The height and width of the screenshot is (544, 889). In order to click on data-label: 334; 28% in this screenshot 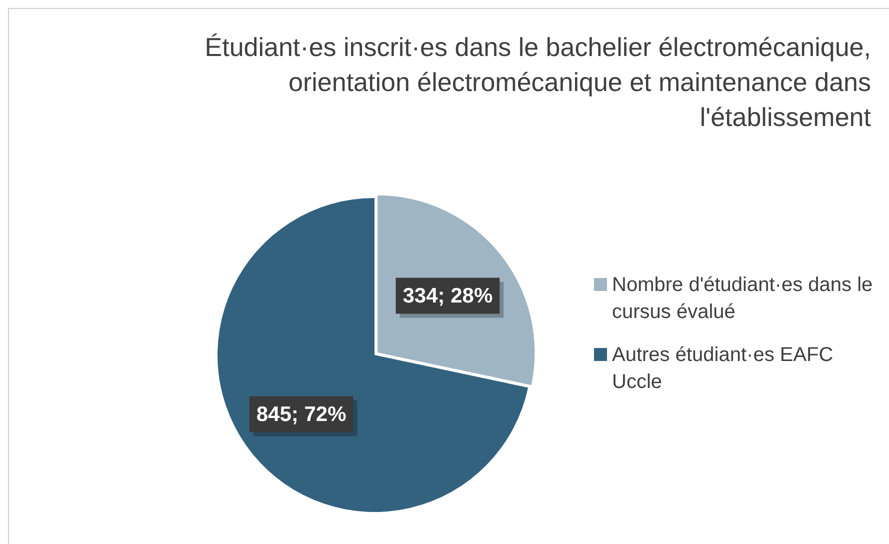, I will do `click(447, 296)`.